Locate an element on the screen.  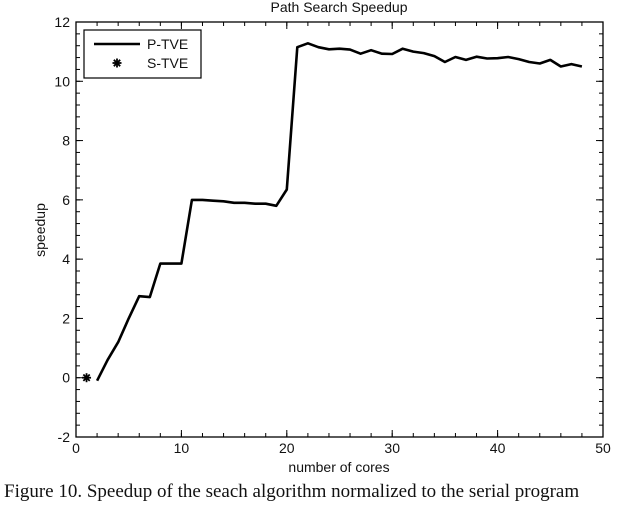
x-axis-label: number of cores is located at coordinates (338, 467).